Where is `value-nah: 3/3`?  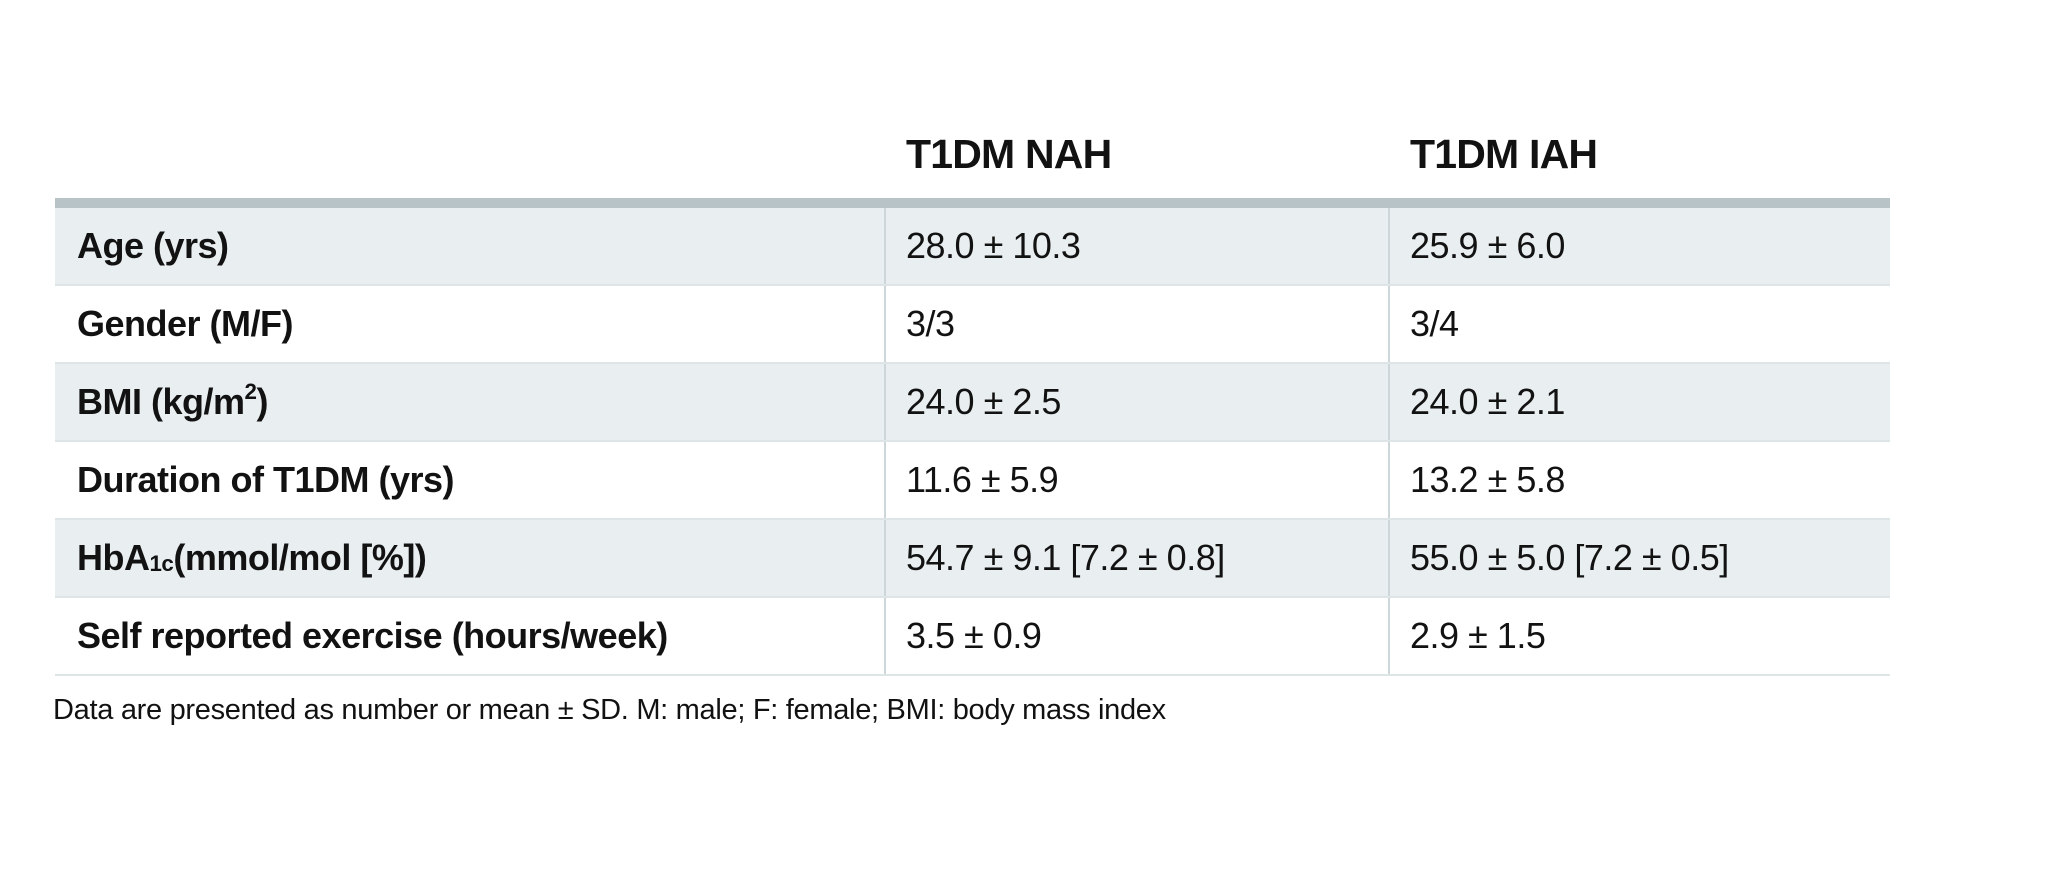 value-nah: 3/3 is located at coordinates (1136, 324).